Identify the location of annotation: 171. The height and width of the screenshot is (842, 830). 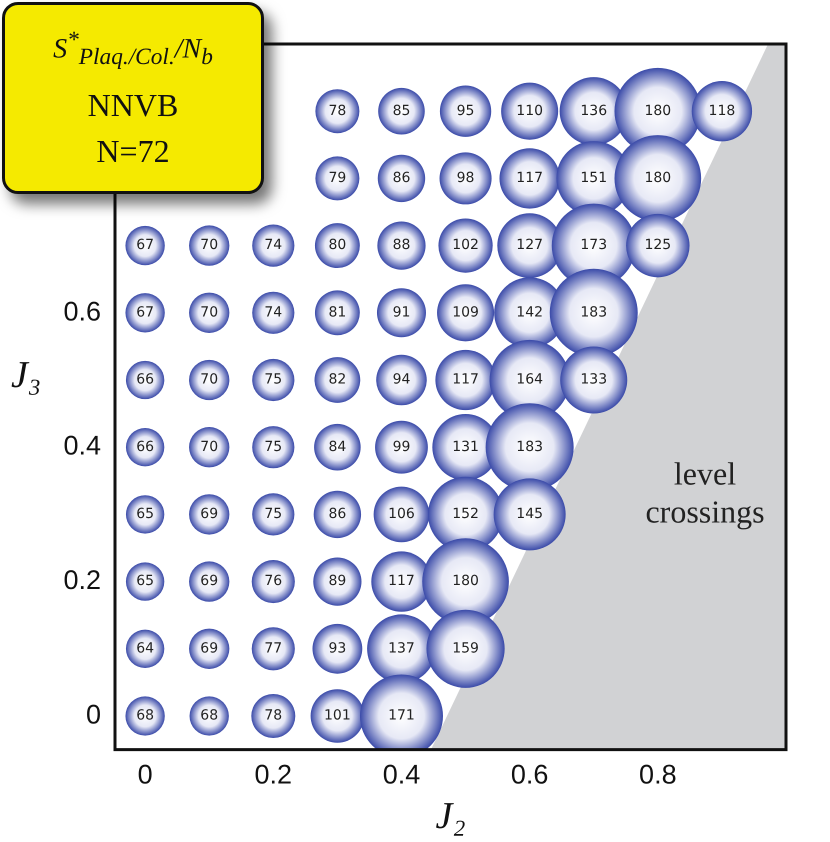
(401, 716).